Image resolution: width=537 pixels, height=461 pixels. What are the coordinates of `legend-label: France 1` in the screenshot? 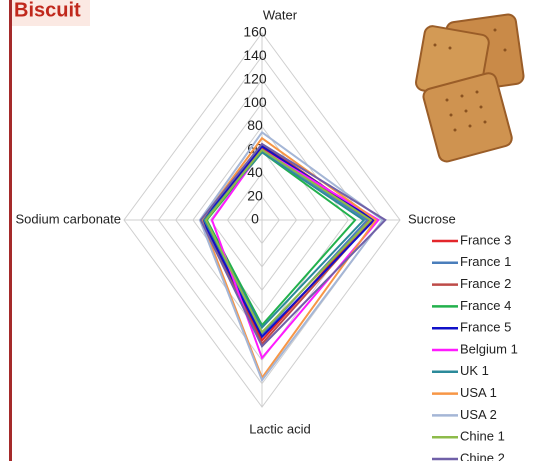 It's located at (485, 261).